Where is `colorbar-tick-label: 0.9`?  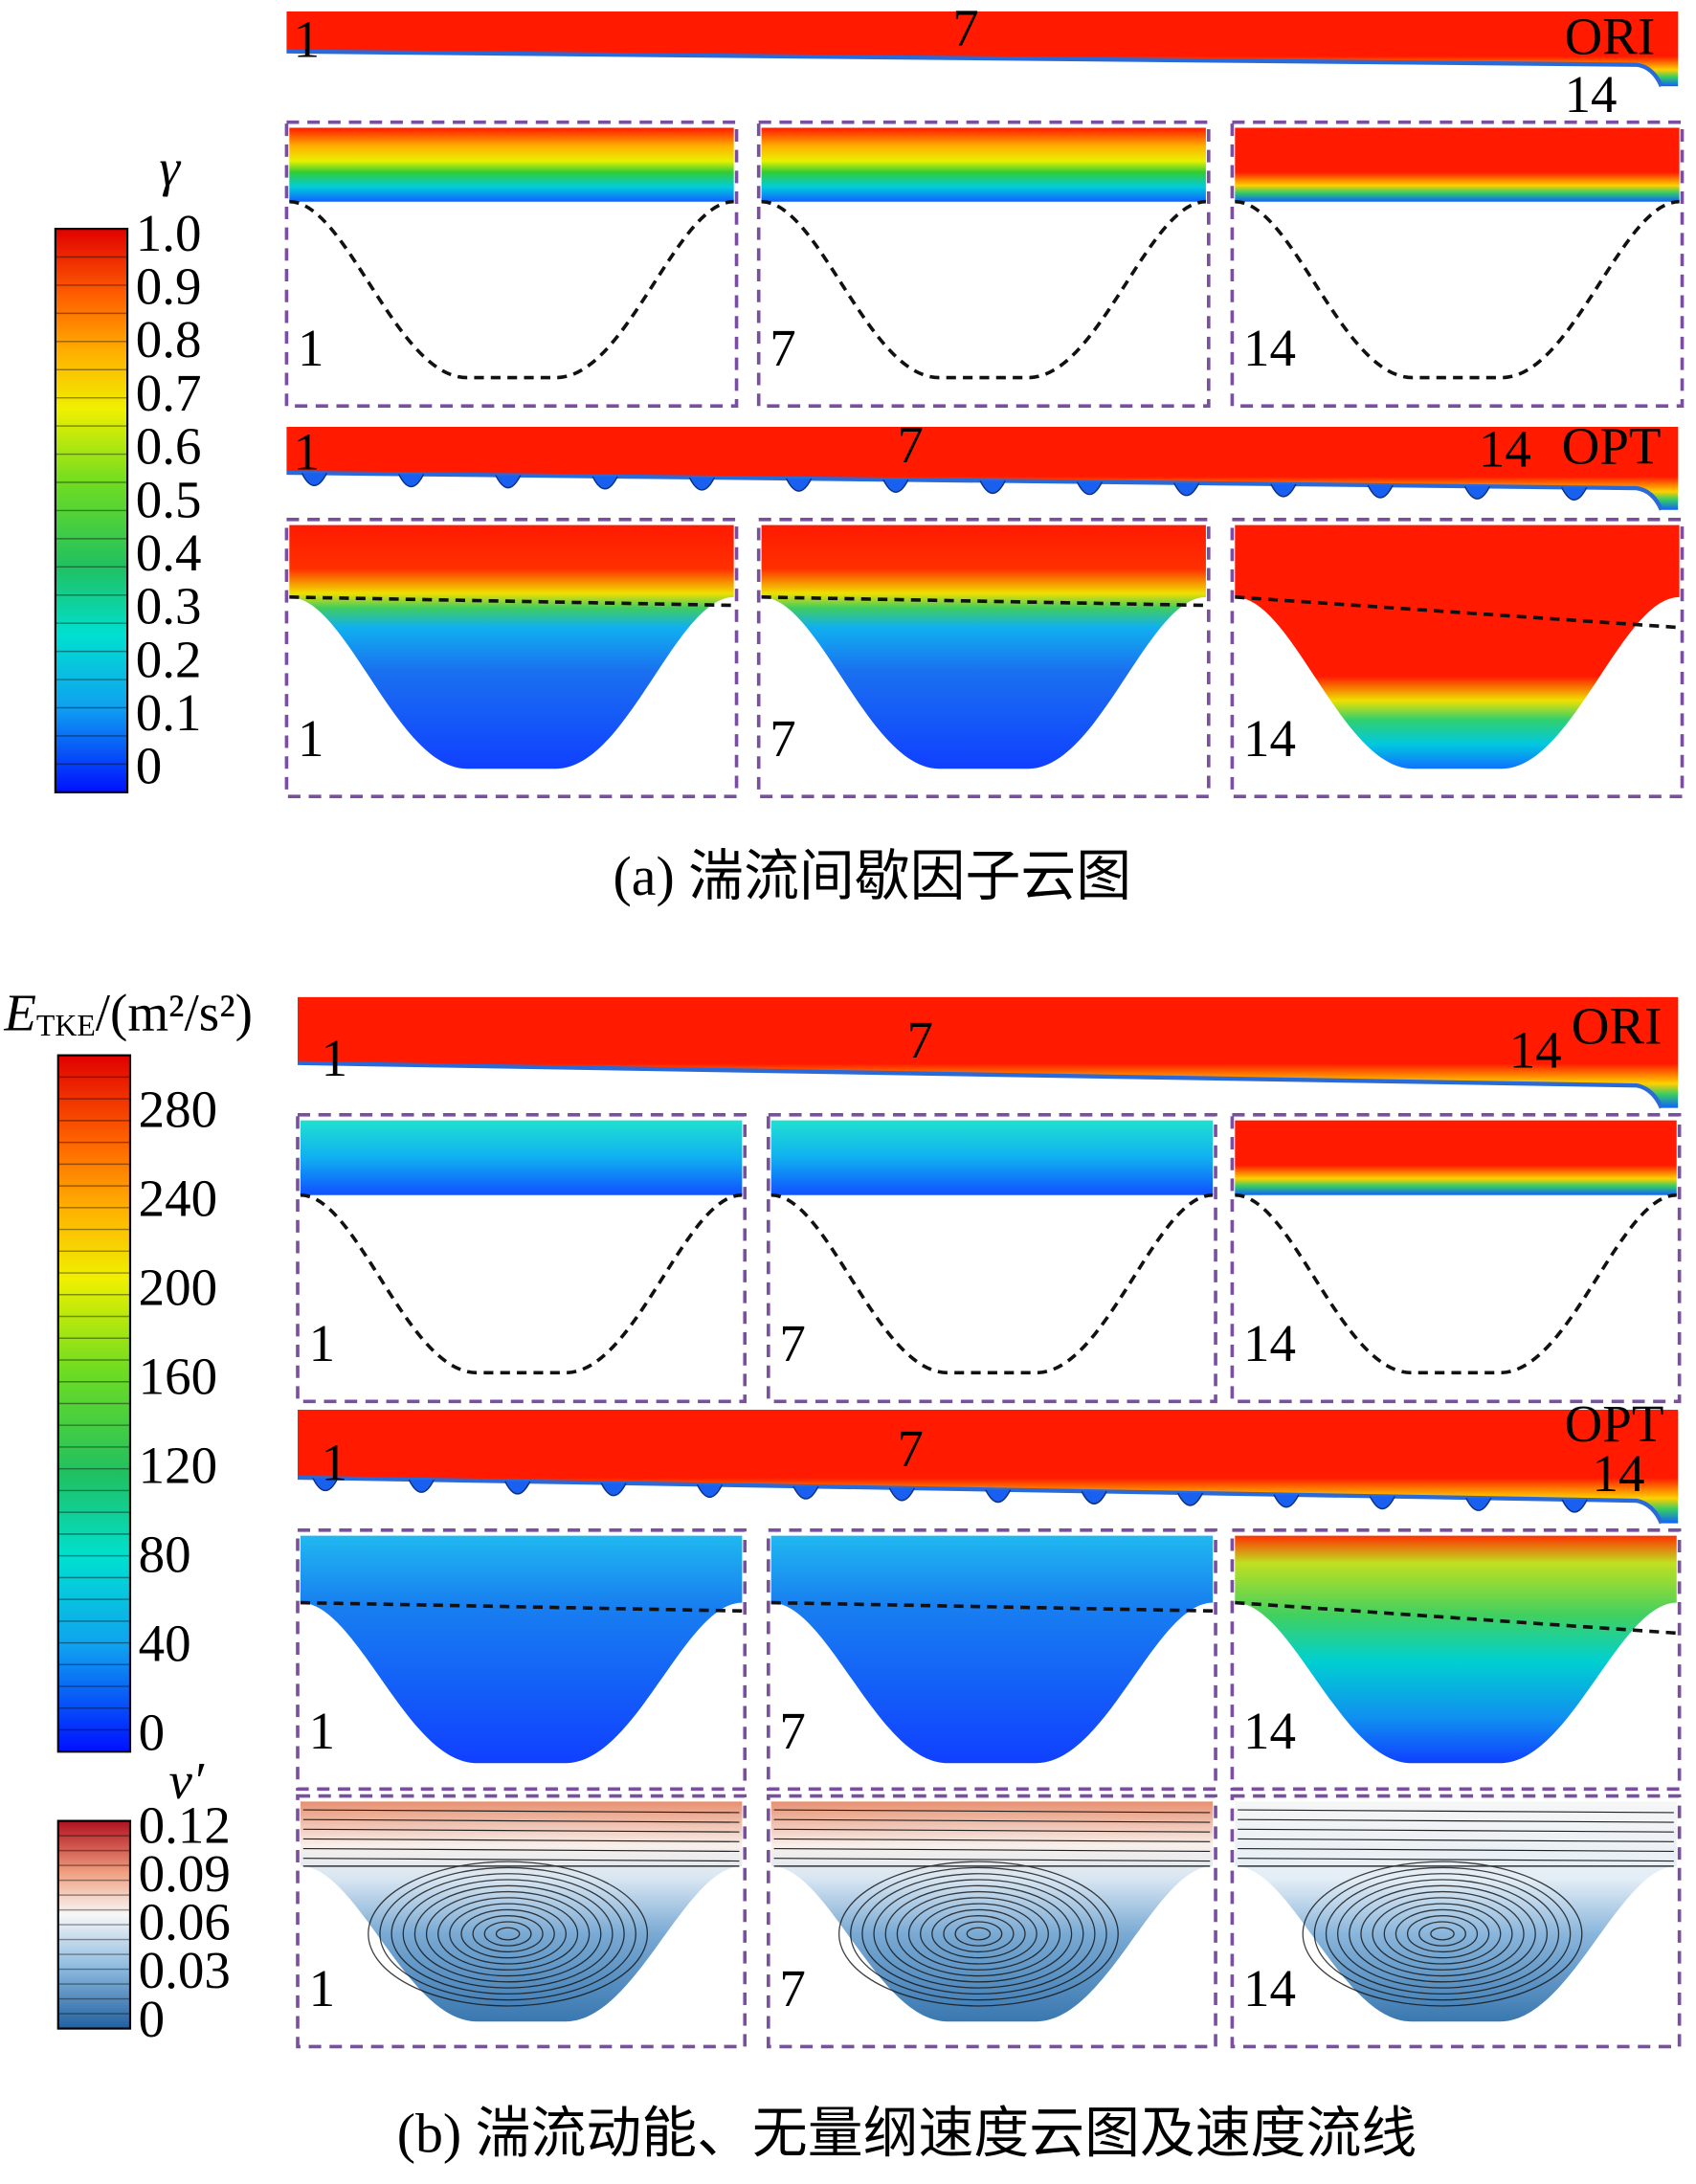 colorbar-tick-label: 0.9 is located at coordinates (169, 286).